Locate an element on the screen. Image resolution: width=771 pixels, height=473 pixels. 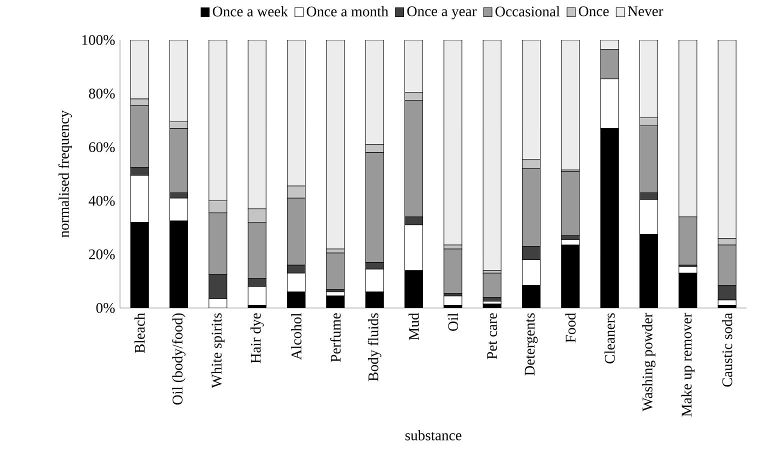
x-tick-label: Alcohol is located at coordinates (296, 336).